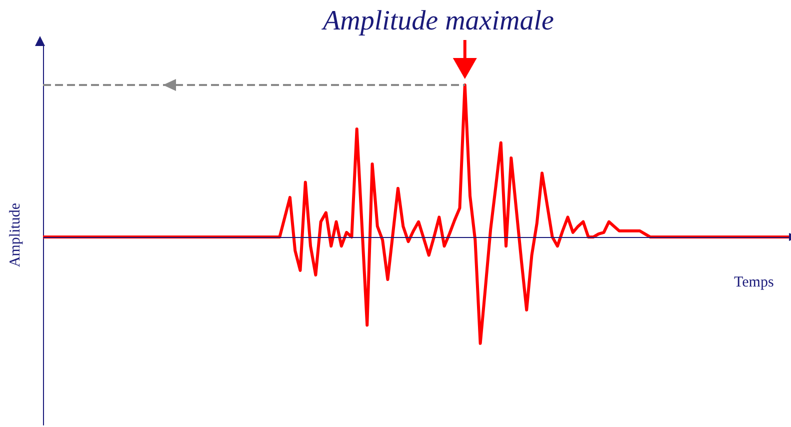 The image size is (791, 427). What do you see at coordinates (16, 235) in the screenshot?
I see `y-axis-title: Amplitude` at bounding box center [16, 235].